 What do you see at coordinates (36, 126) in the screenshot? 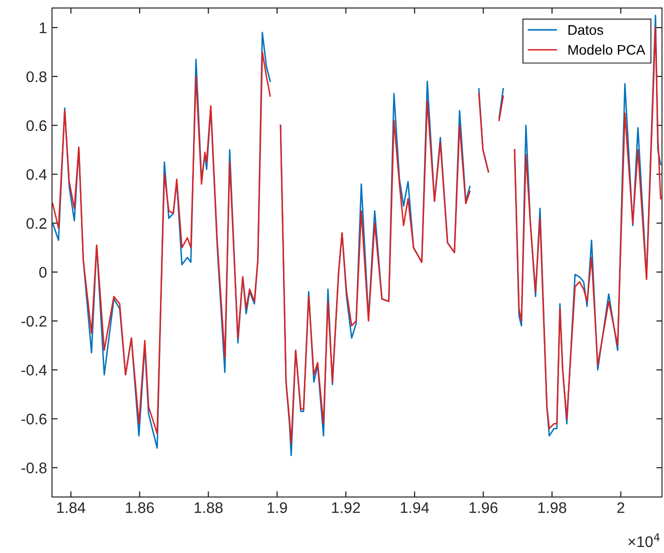
I see `y-tick-label: 0.6` at bounding box center [36, 126].